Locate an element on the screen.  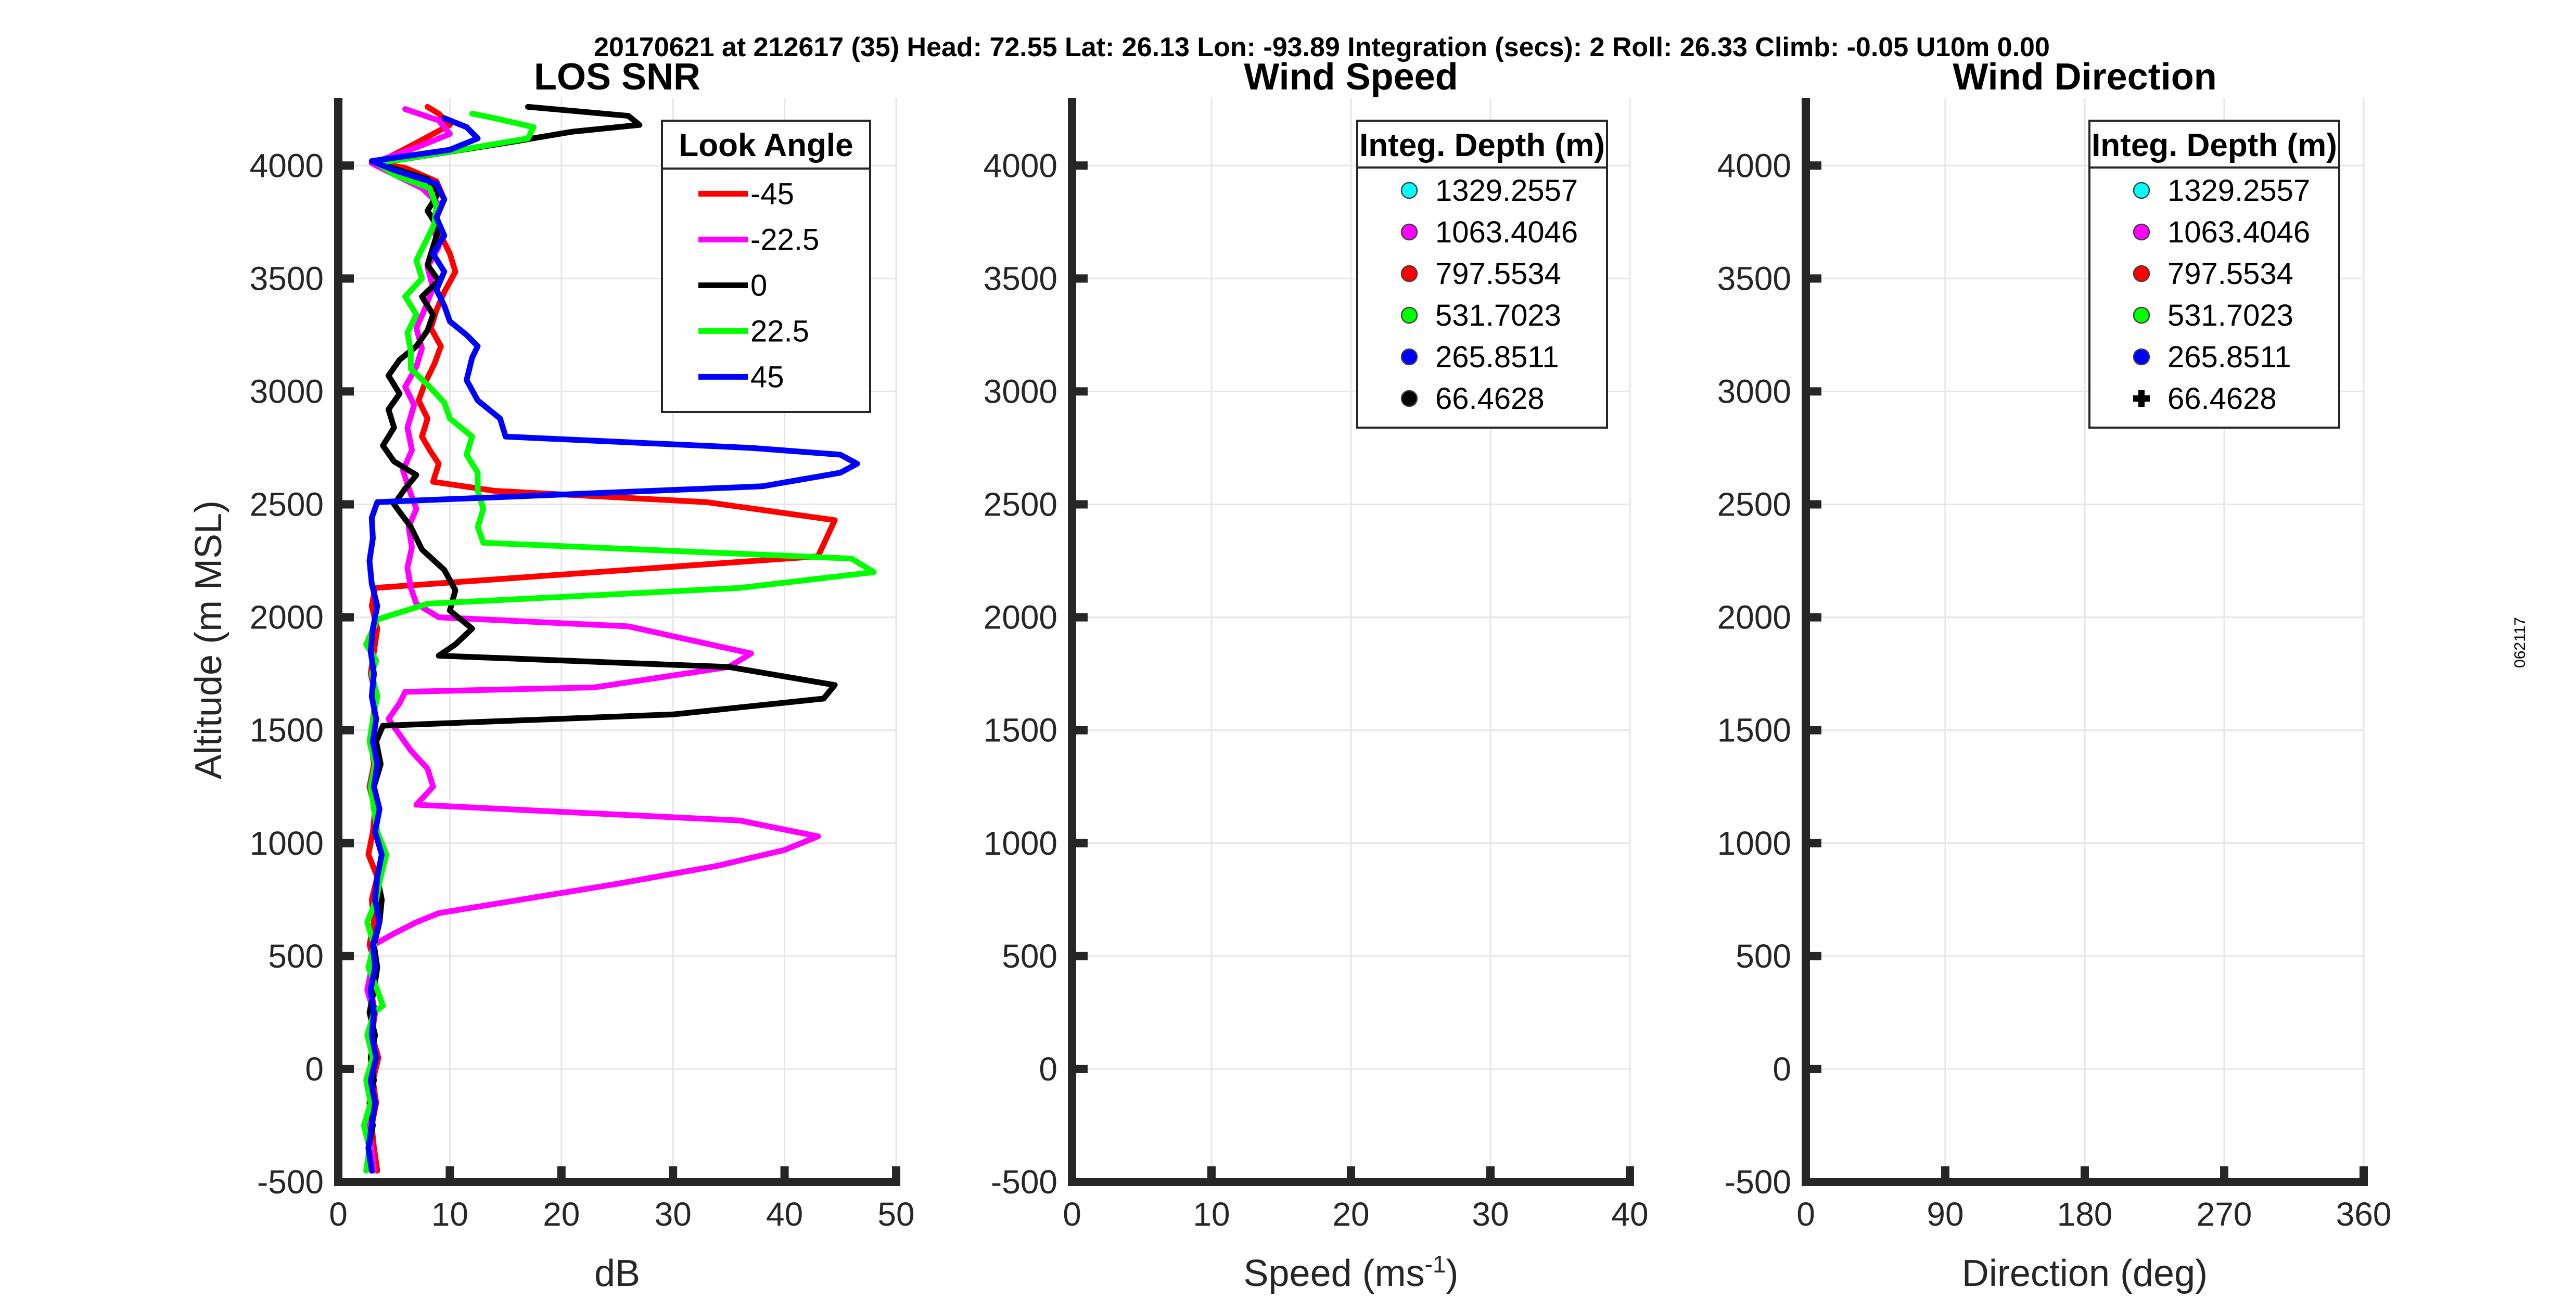
x-tick-label: 360 is located at coordinates (2364, 1214).